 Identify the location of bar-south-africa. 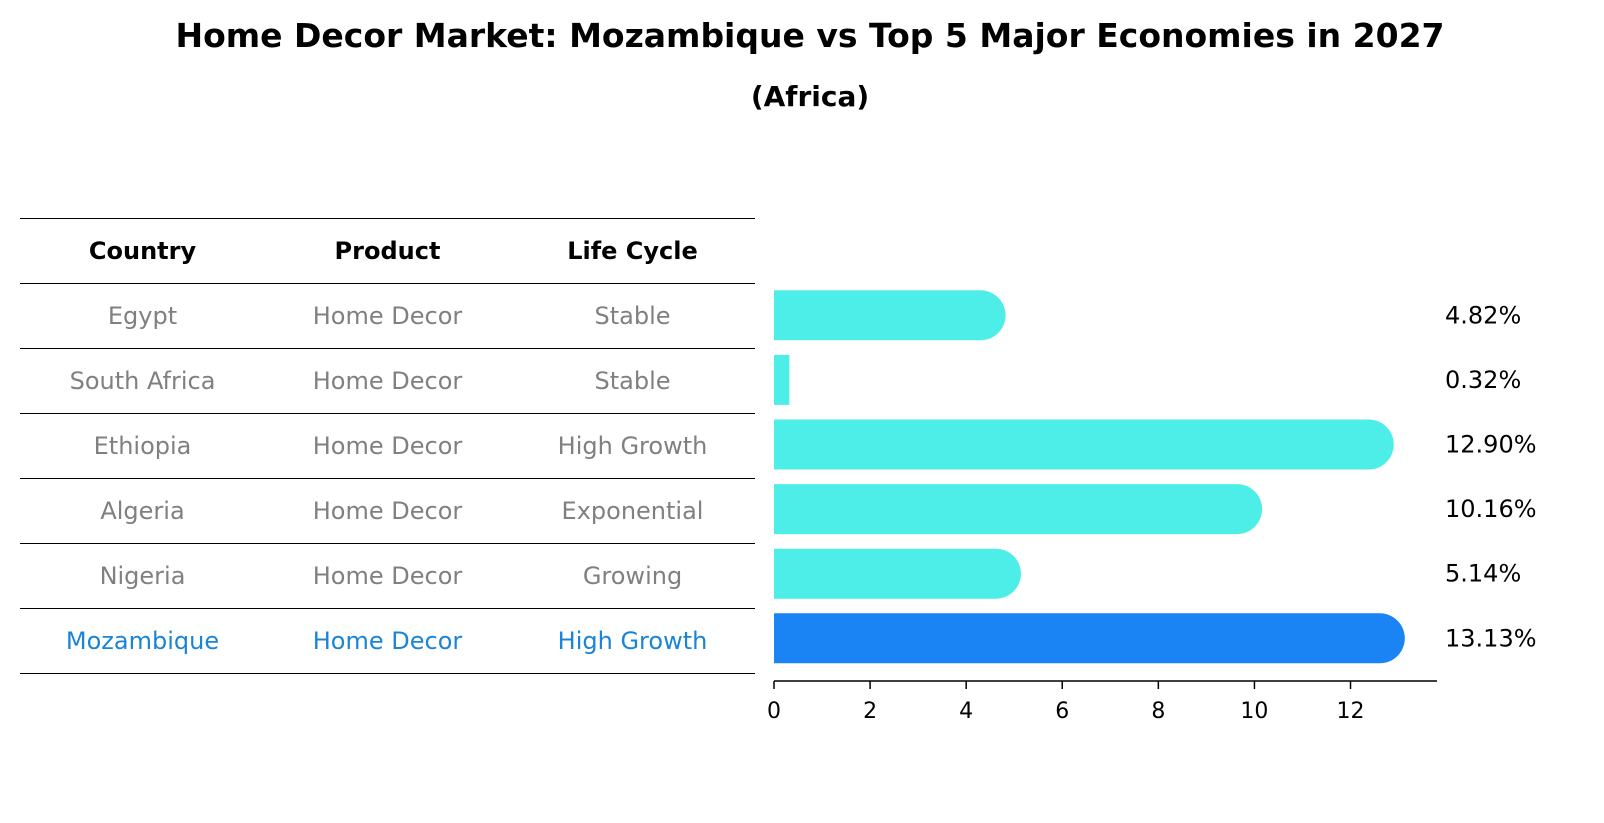
(782, 379).